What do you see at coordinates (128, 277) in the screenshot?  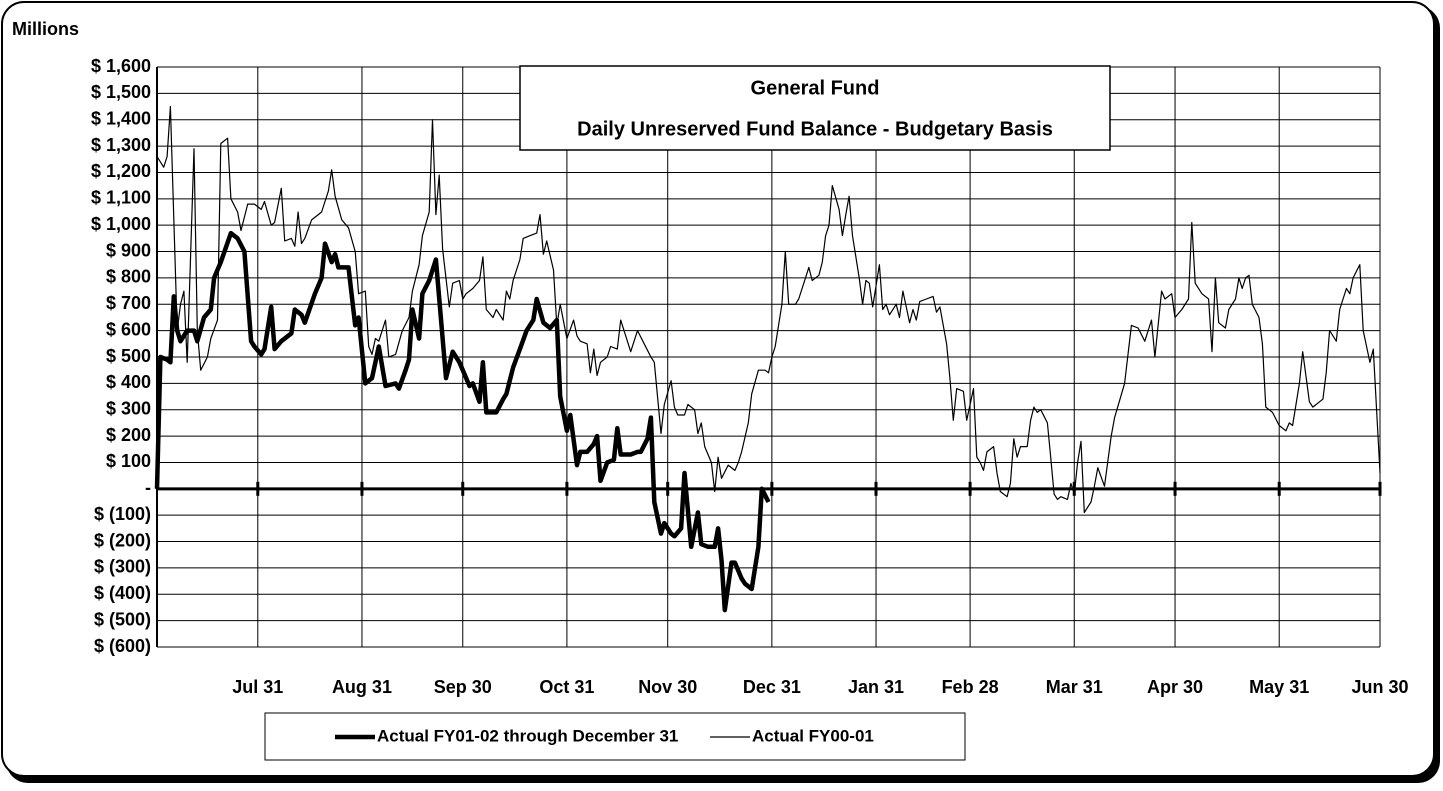 I see `y-tick-label: $ 800` at bounding box center [128, 277].